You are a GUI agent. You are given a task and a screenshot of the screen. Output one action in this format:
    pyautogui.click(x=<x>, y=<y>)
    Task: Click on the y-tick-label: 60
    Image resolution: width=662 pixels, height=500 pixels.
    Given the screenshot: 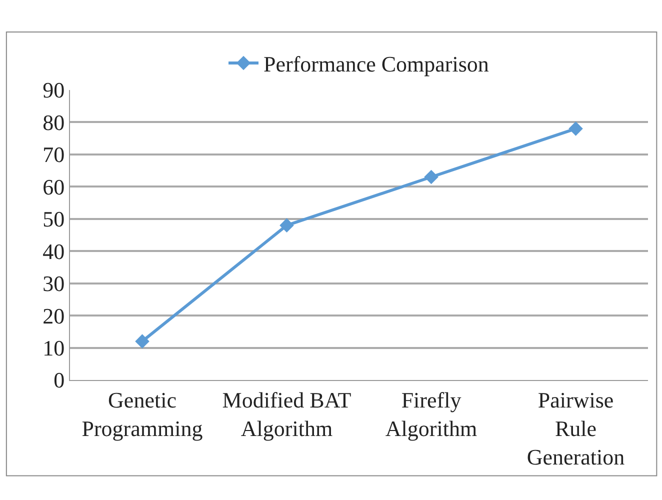 What is the action you would take?
    pyautogui.click(x=53, y=187)
    